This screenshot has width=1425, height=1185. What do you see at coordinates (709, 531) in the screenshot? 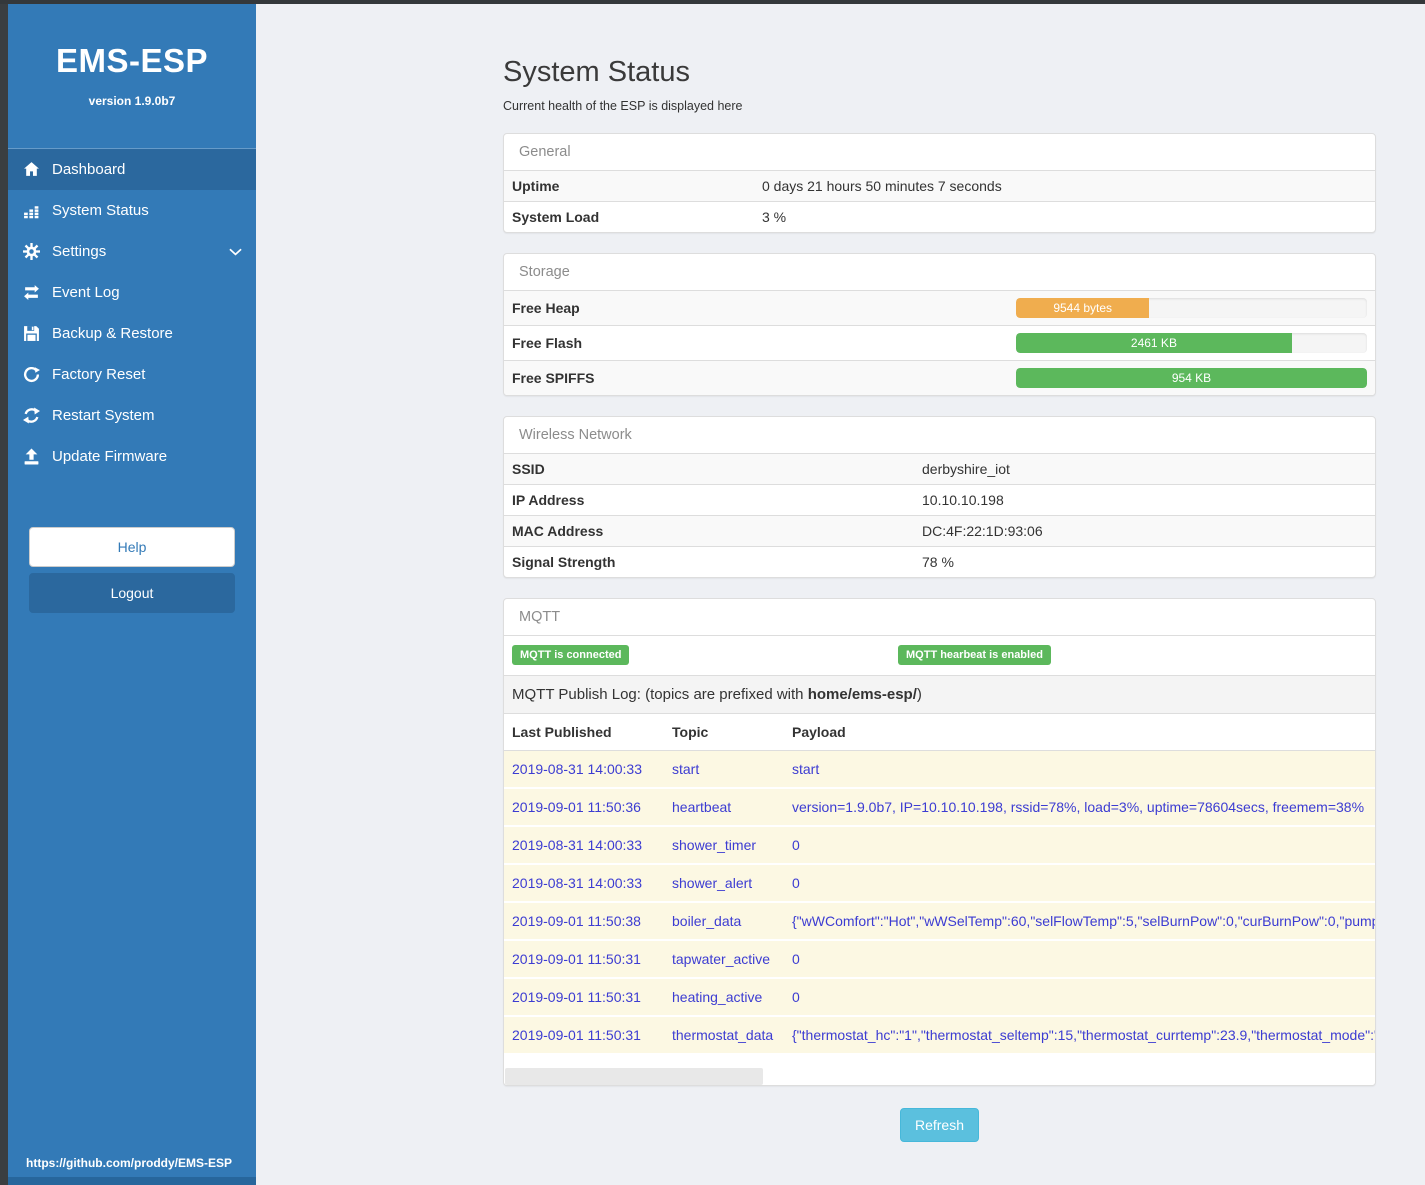
I see `mac-address-label: MAC Address` at bounding box center [709, 531].